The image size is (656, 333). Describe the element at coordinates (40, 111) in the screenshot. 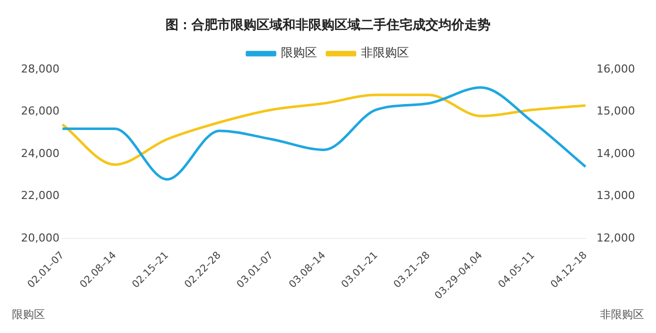

I see `y-tick-label: 26,000` at that location.